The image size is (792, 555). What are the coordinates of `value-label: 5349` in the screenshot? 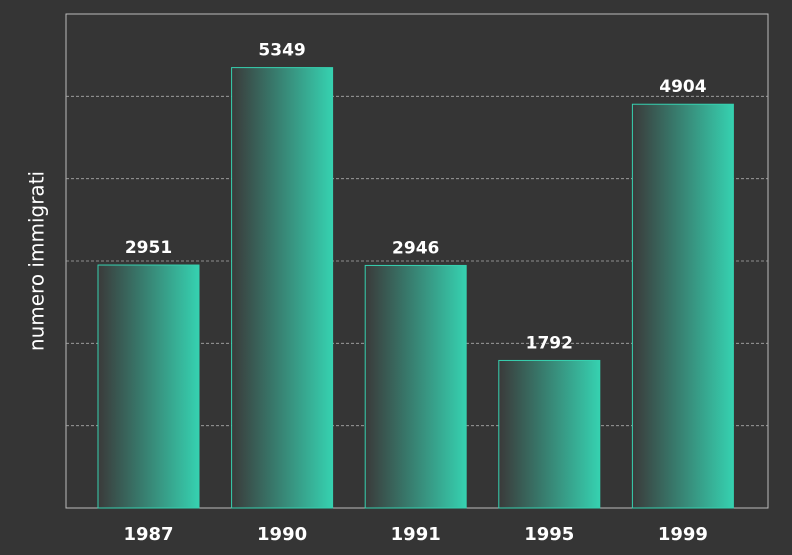 It's located at (281, 51).